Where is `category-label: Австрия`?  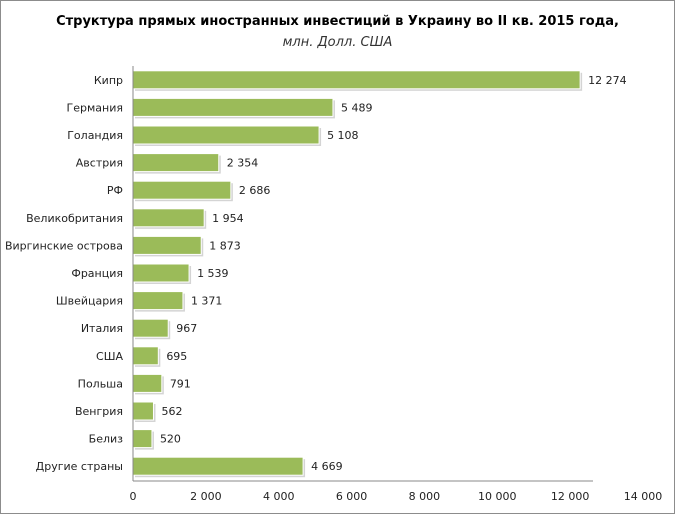 category-label: Австрия is located at coordinates (99, 163).